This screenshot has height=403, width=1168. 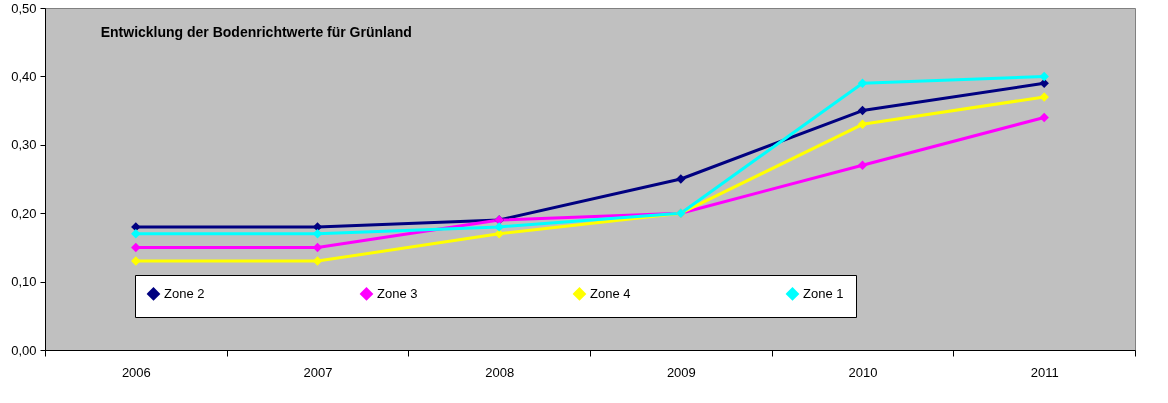 What do you see at coordinates (1044, 372) in the screenshot?
I see `x-tick-label: 2011` at bounding box center [1044, 372].